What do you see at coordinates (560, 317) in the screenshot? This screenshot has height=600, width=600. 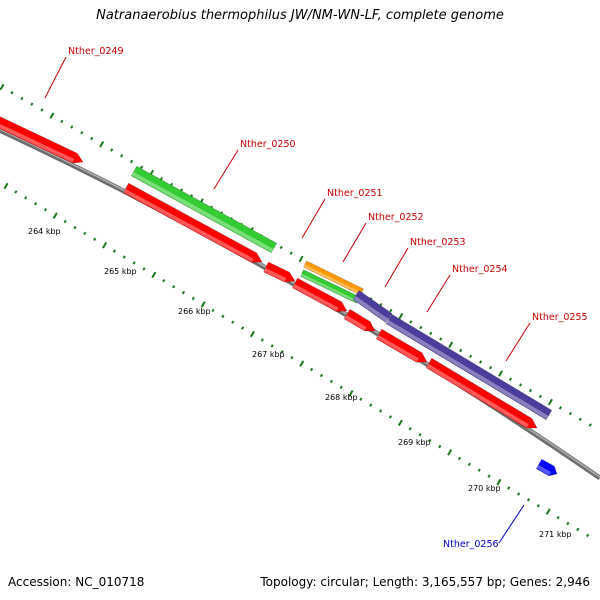 I see `gene-label-text: Nther_0255` at bounding box center [560, 317].